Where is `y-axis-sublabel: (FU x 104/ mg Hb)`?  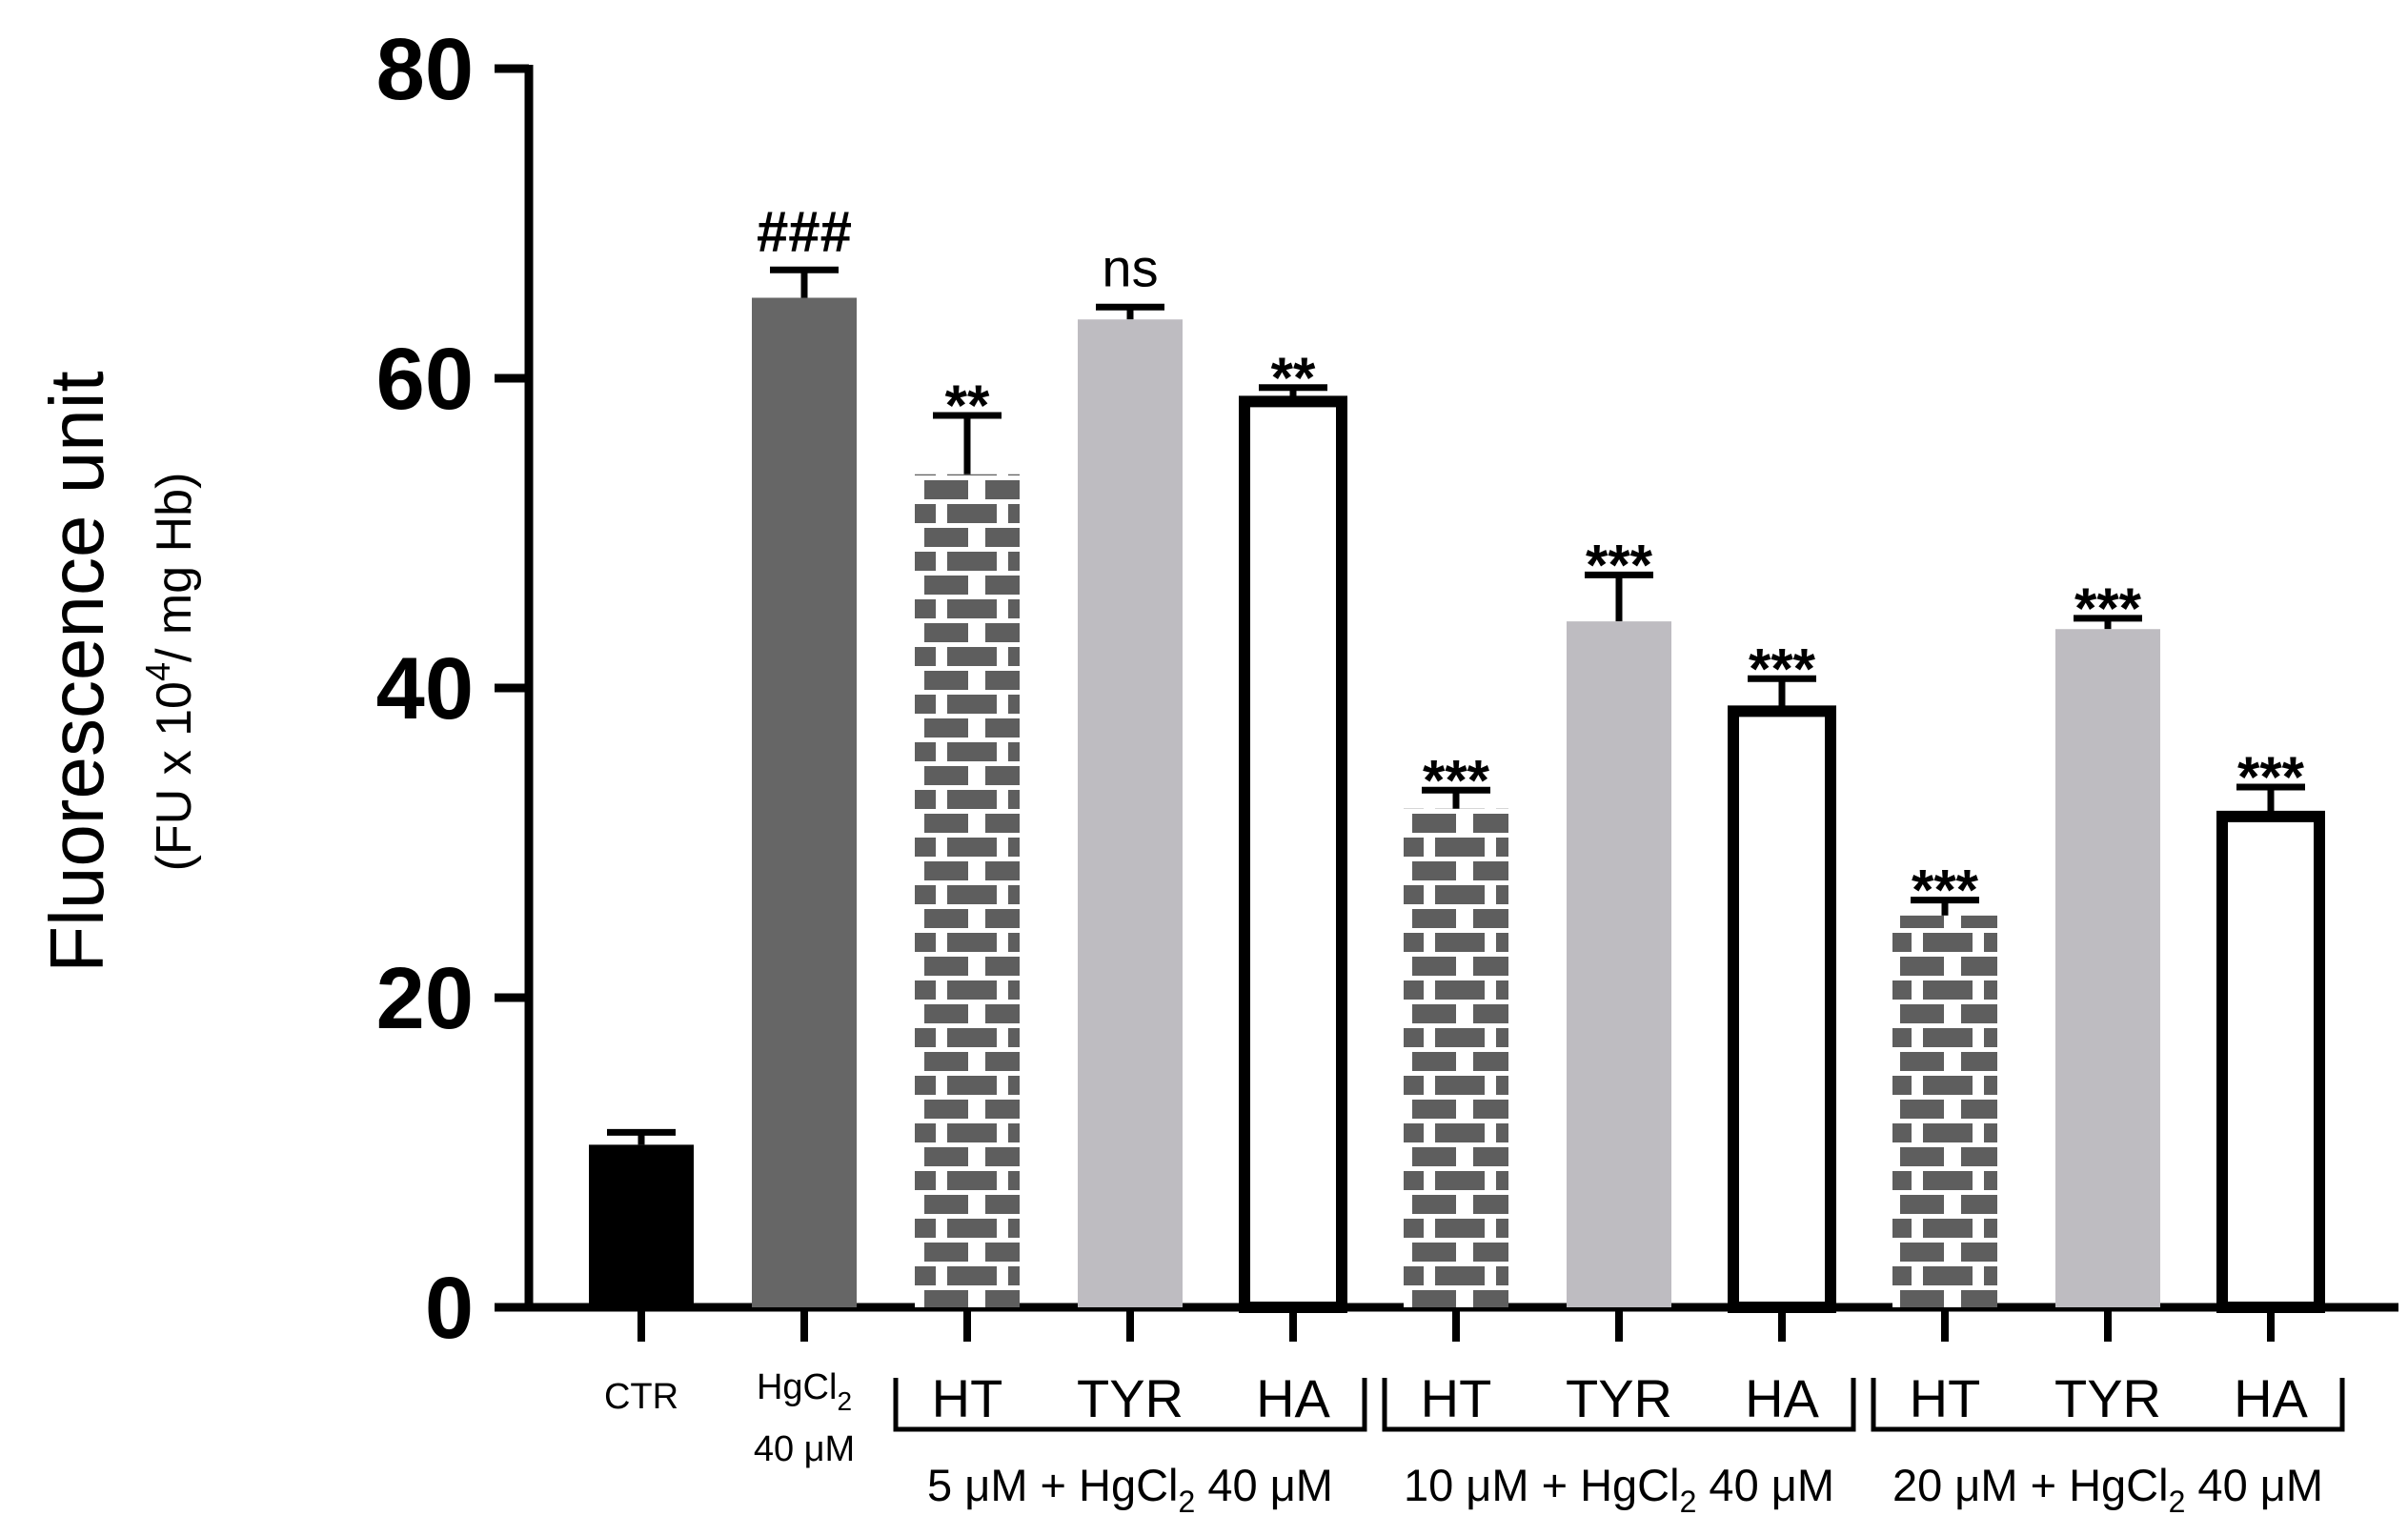
y-axis-sublabel: (FU x 104/ mg Hb) is located at coordinates (170, 672).